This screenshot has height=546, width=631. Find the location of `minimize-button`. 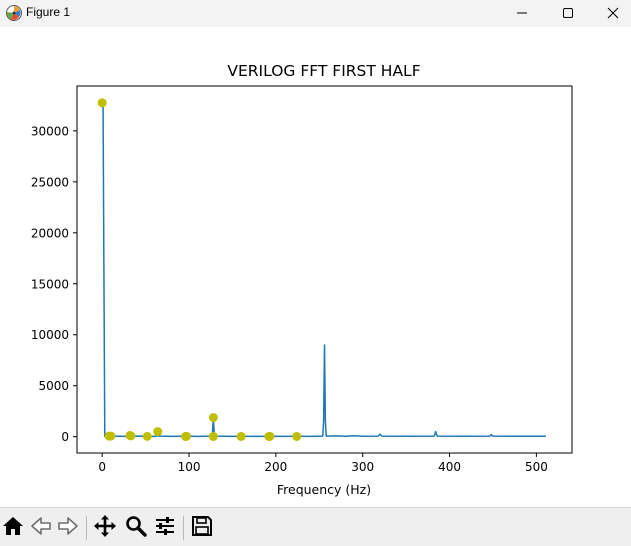

minimize-button is located at coordinates (522, 13).